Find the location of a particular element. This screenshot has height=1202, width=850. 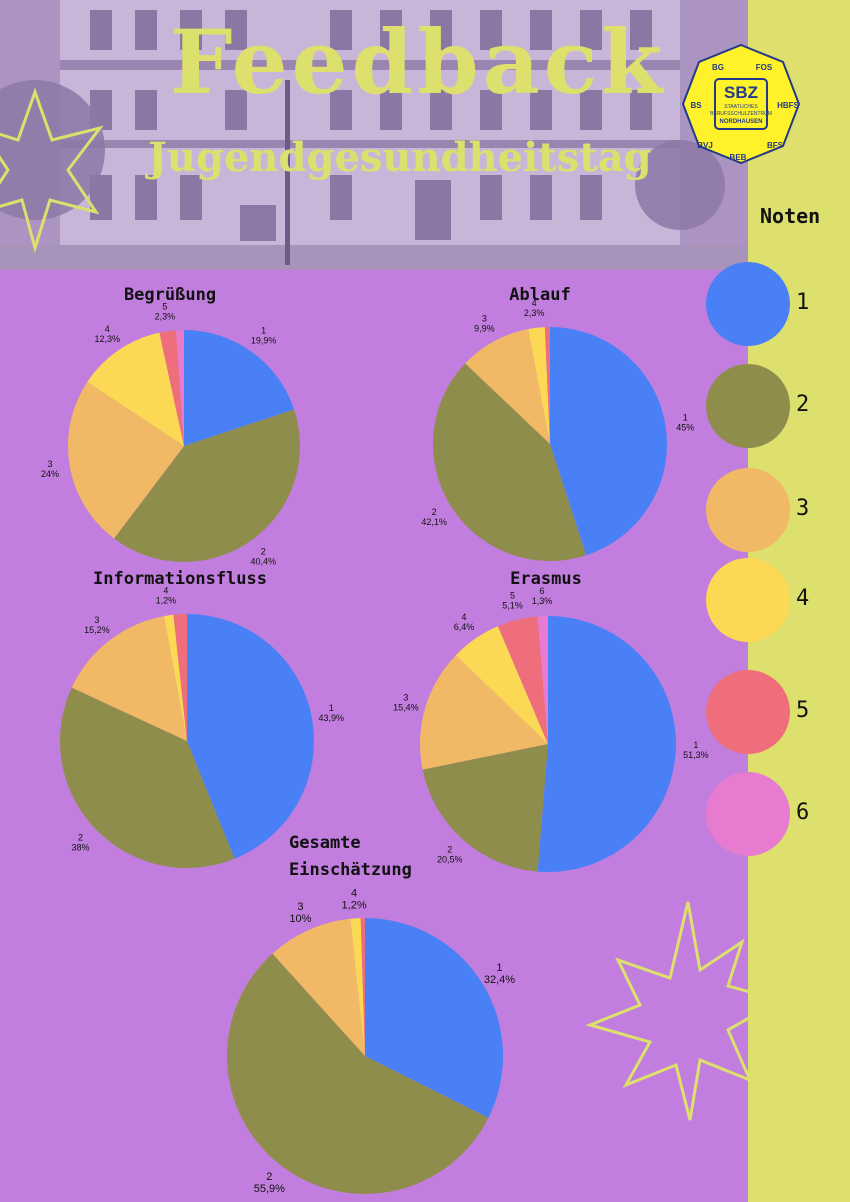

page-subtitle: Jugendgesundheitstag is located at coordinates (400, 157).